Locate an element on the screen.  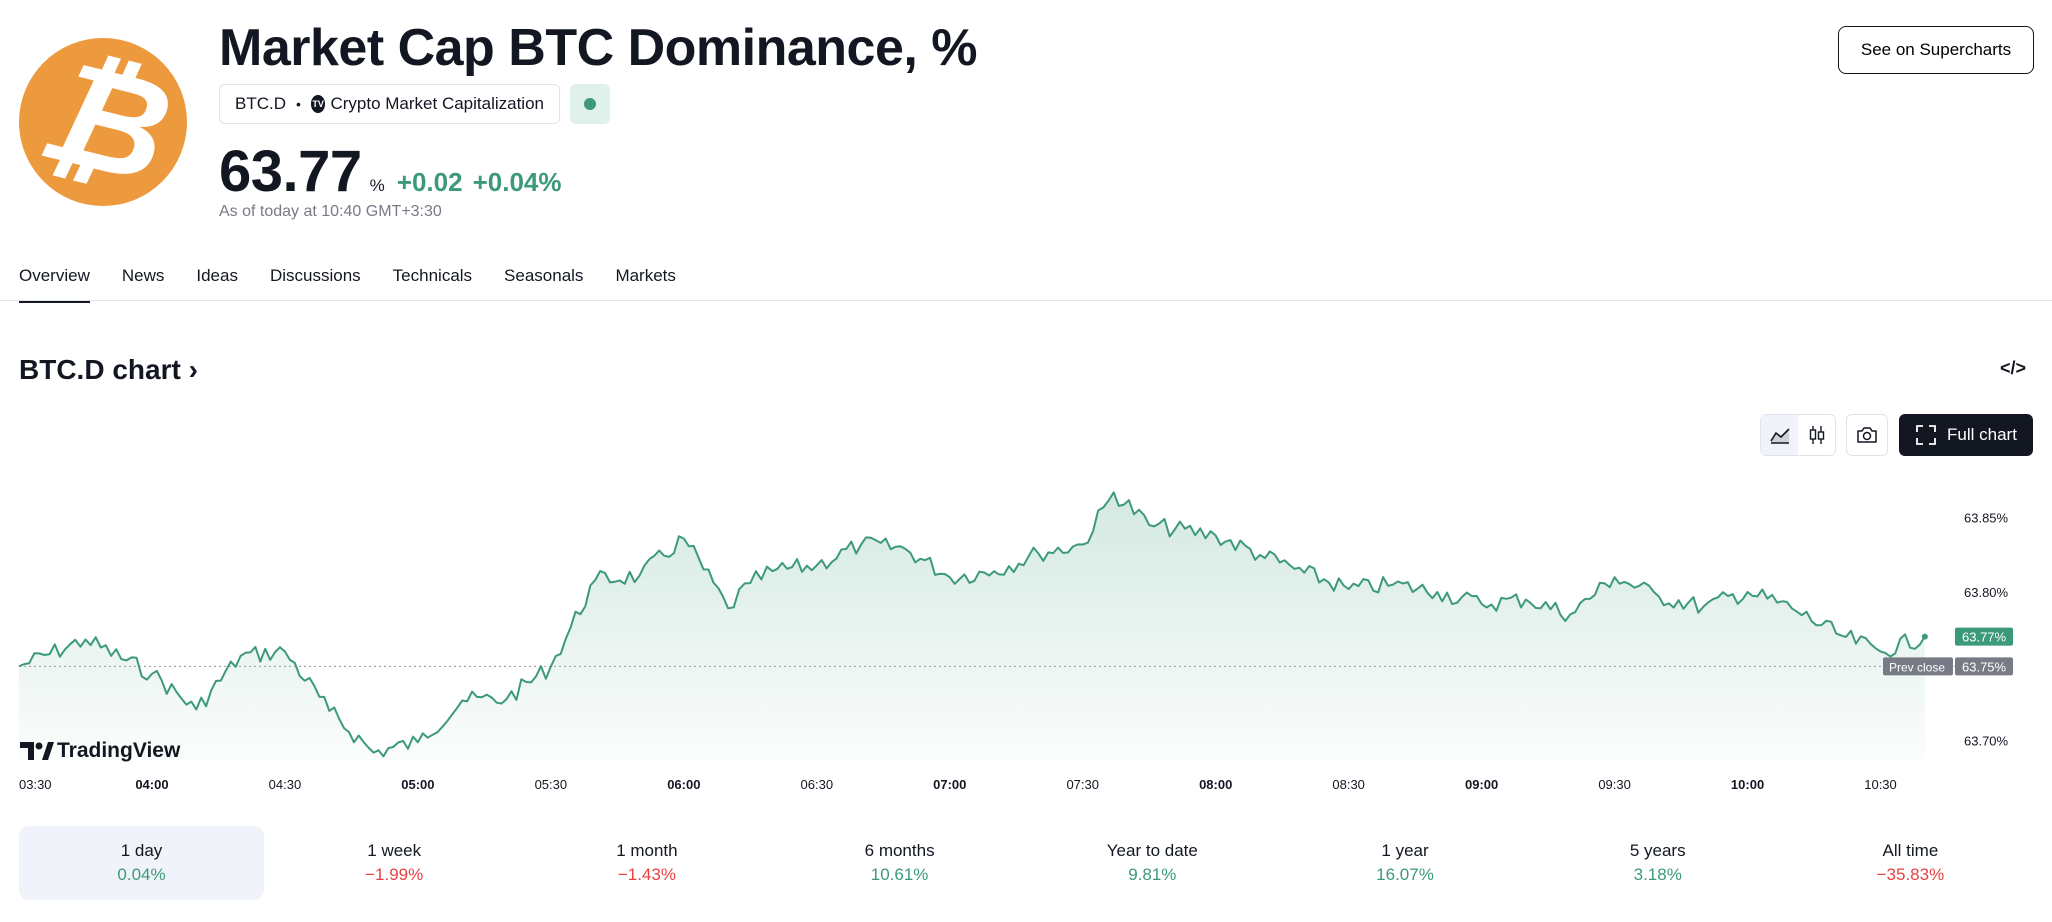
period-label: Year to date is located at coordinates (1152, 850).